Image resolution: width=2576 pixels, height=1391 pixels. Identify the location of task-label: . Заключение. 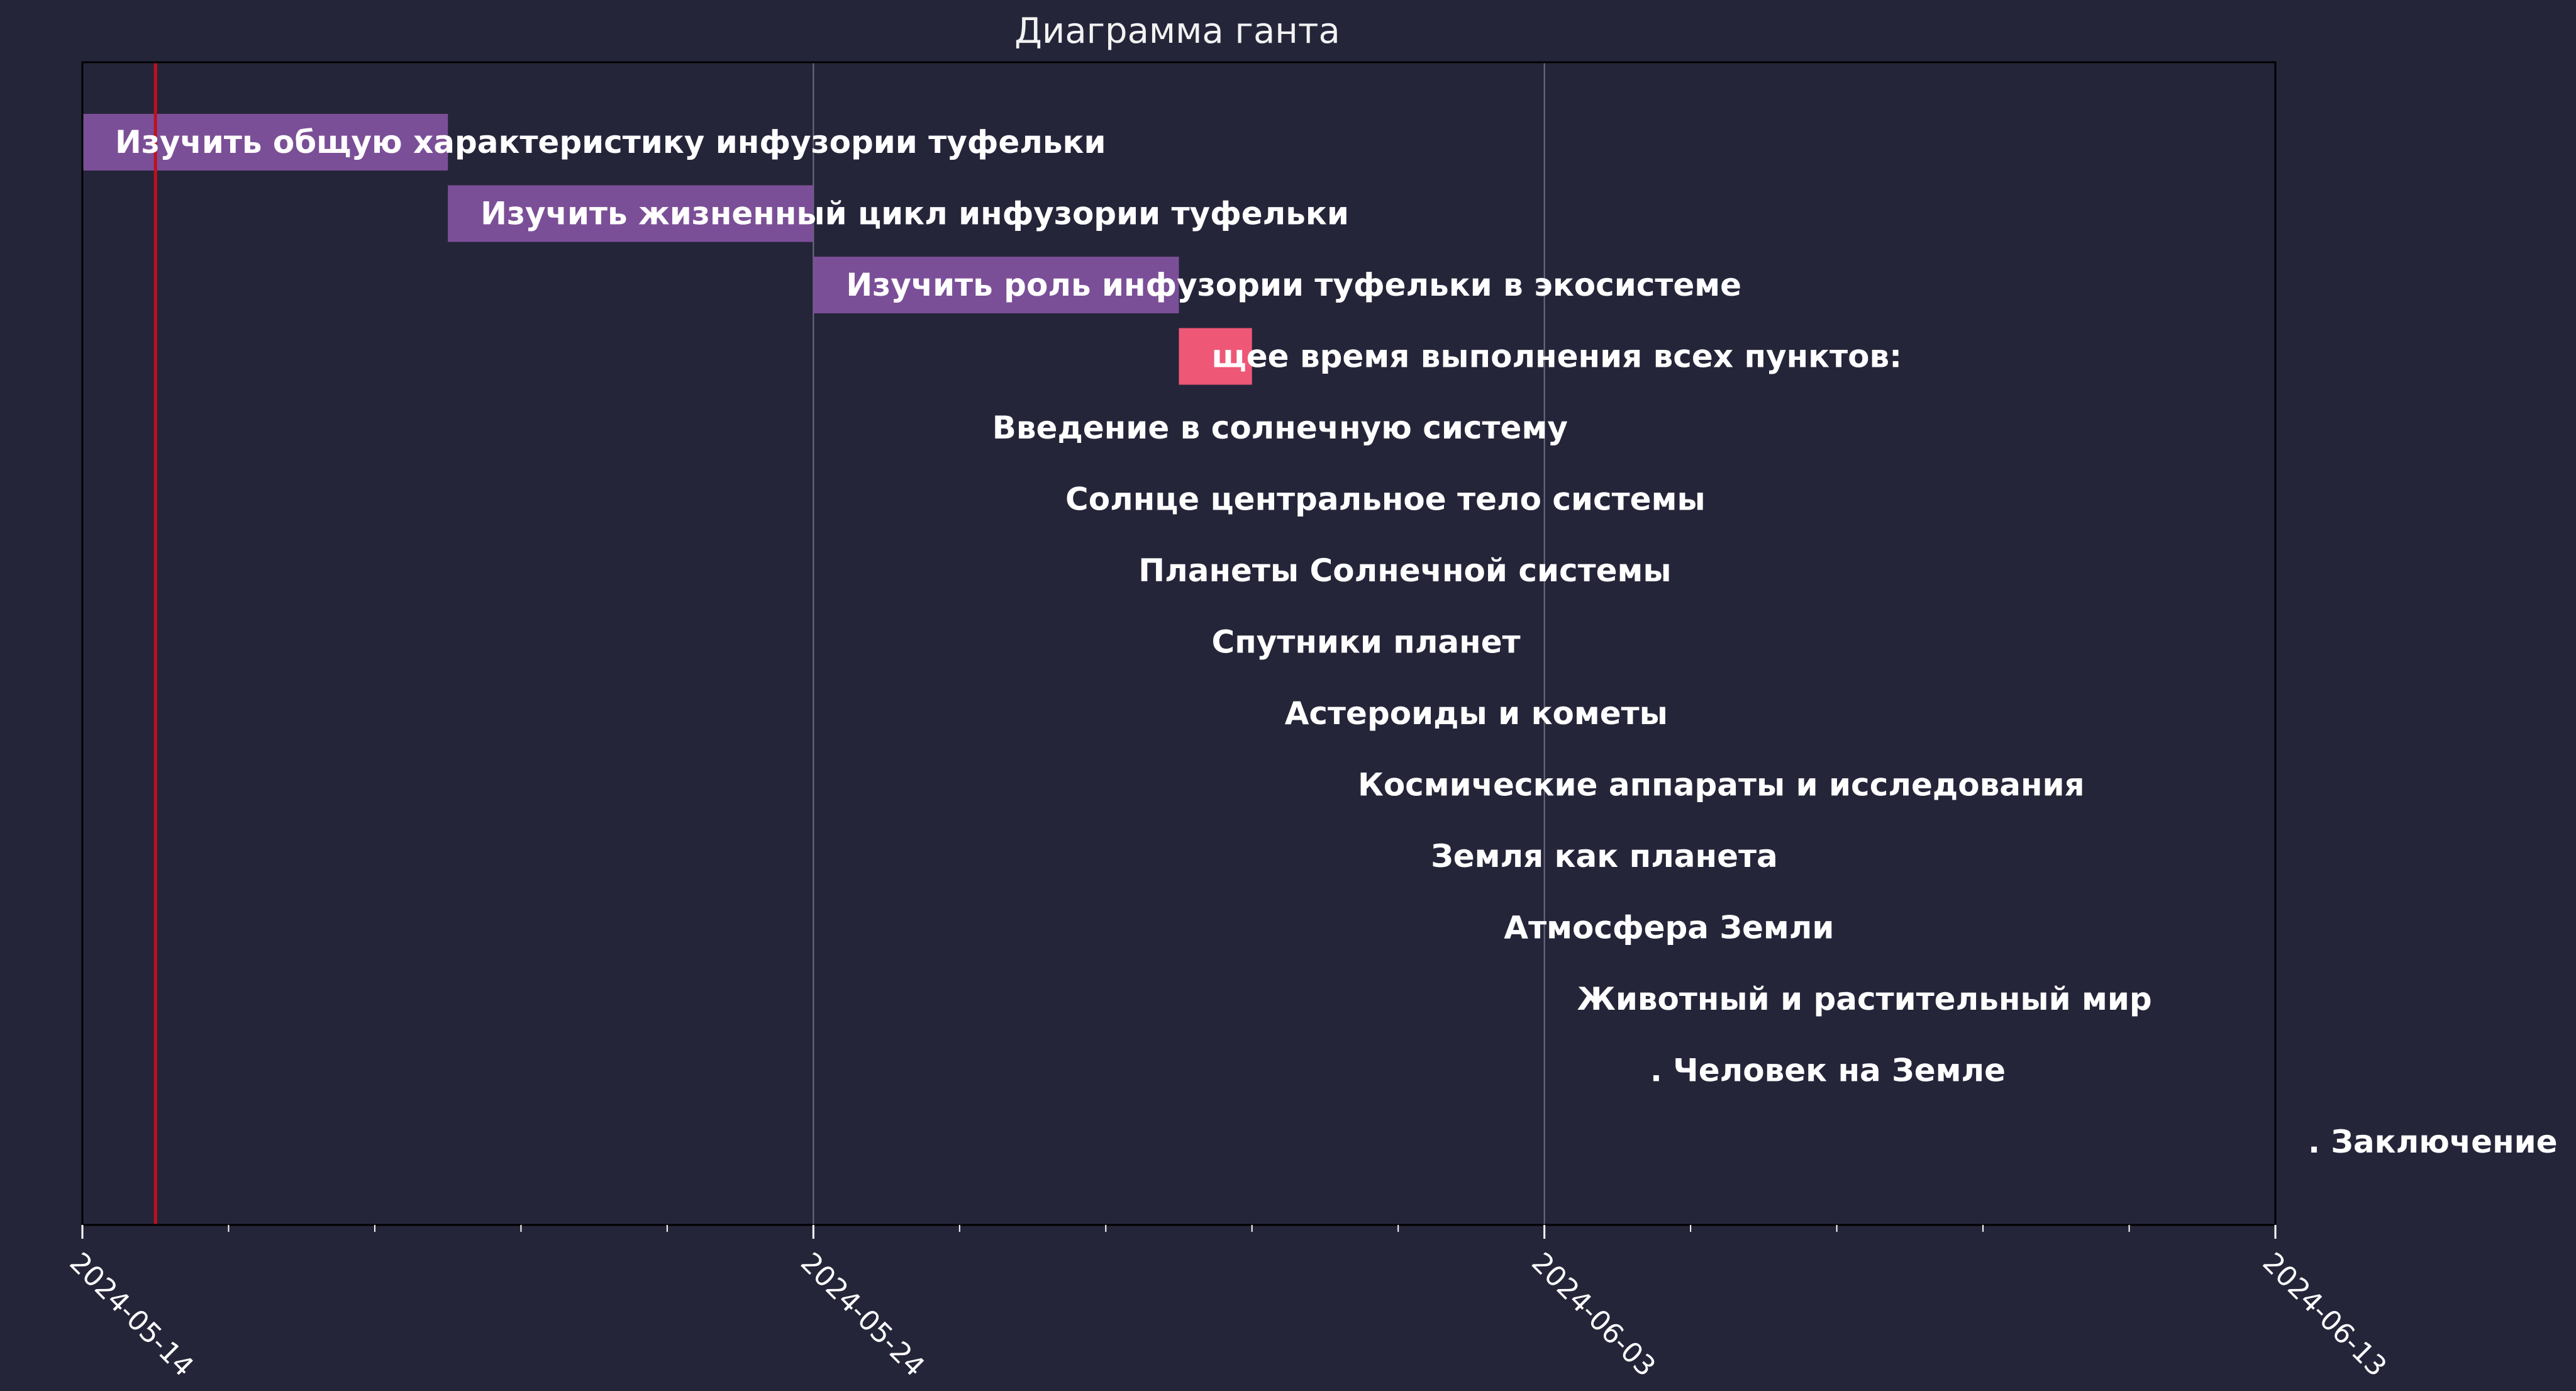
(2433, 1142).